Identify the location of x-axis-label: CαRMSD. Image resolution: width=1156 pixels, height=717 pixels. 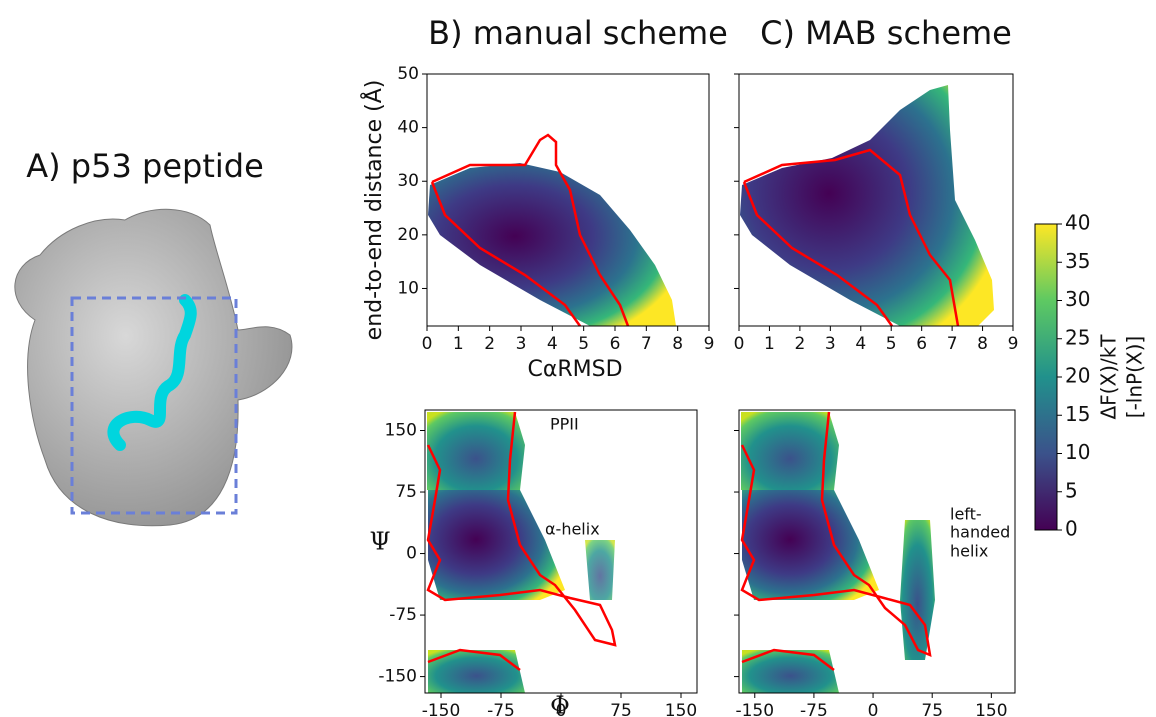
(574, 369).